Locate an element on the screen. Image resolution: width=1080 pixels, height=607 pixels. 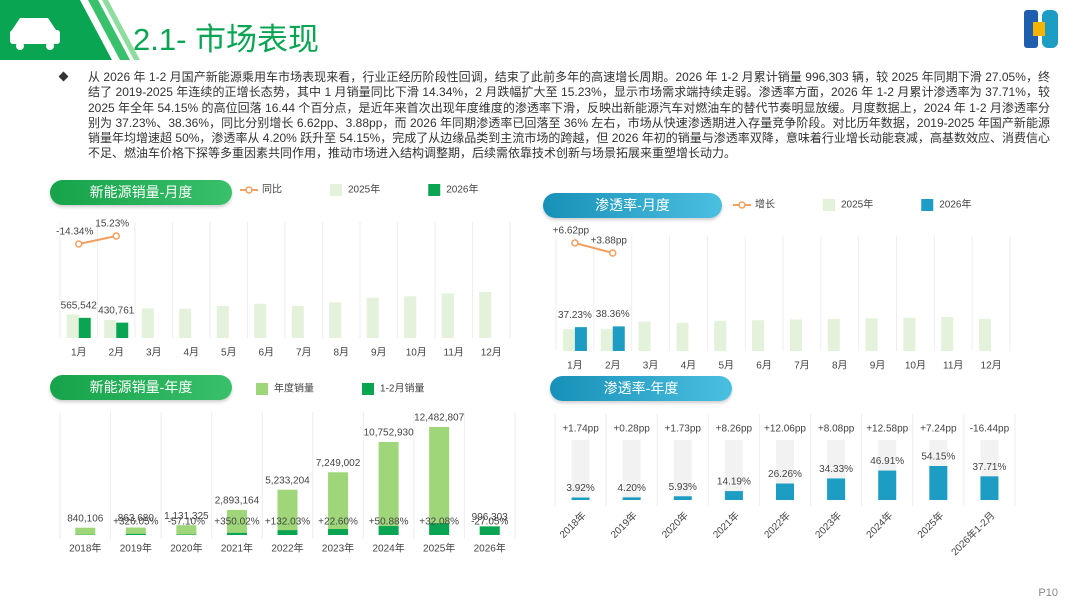
data-label: 3.92% is located at coordinates (580, 488).